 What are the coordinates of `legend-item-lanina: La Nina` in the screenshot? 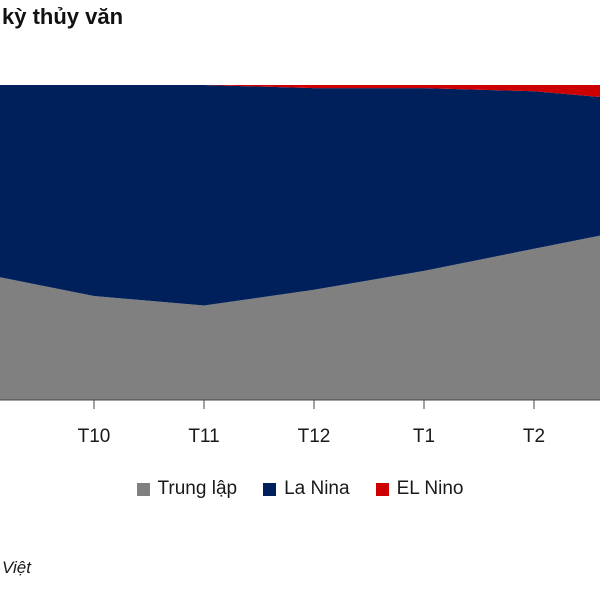 It's located at (306, 489).